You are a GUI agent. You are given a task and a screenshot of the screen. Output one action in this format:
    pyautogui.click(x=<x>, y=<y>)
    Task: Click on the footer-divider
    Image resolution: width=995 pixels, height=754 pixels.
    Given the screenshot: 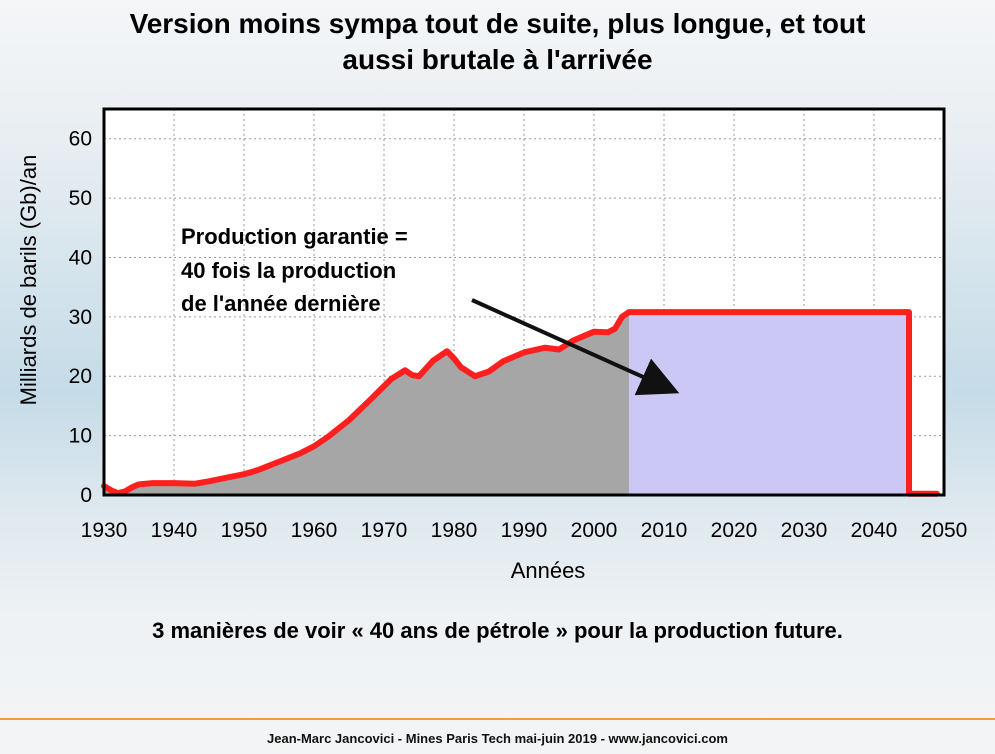 What is the action you would take?
    pyautogui.click(x=497, y=719)
    